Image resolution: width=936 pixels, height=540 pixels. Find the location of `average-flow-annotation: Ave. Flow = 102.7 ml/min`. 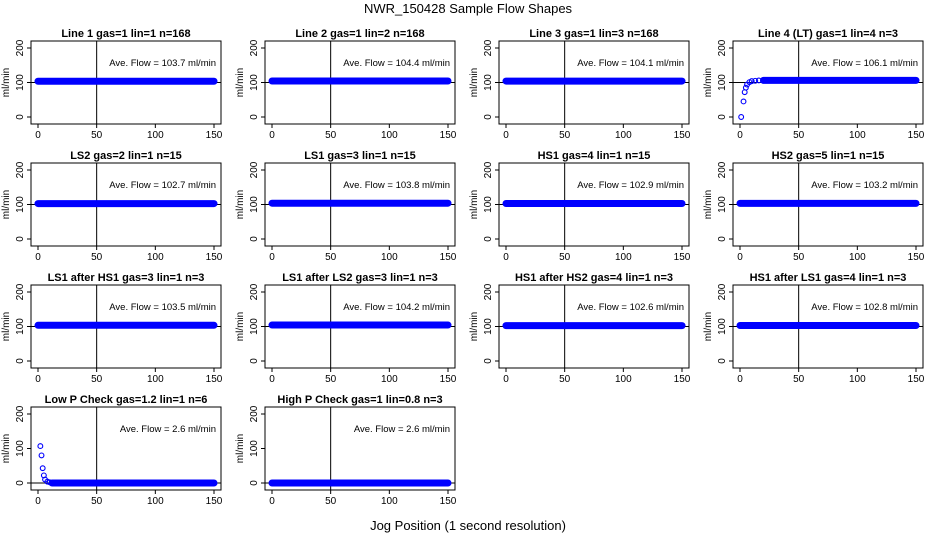

average-flow-annotation: Ave. Flow = 102.7 ml/min is located at coordinates (162, 185).